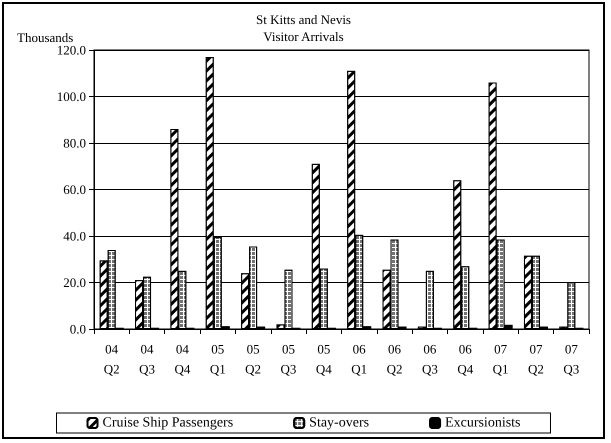 This screenshot has width=611, height=443. What do you see at coordinates (465, 359) in the screenshot?
I see `x-tick-label: 06 Q4` at bounding box center [465, 359].